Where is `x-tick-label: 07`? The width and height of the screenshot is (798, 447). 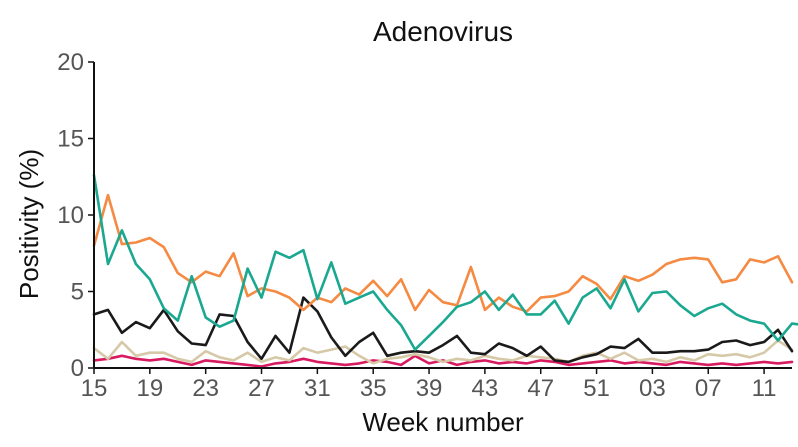 x-tick-label: 07 is located at coordinates (708, 388).